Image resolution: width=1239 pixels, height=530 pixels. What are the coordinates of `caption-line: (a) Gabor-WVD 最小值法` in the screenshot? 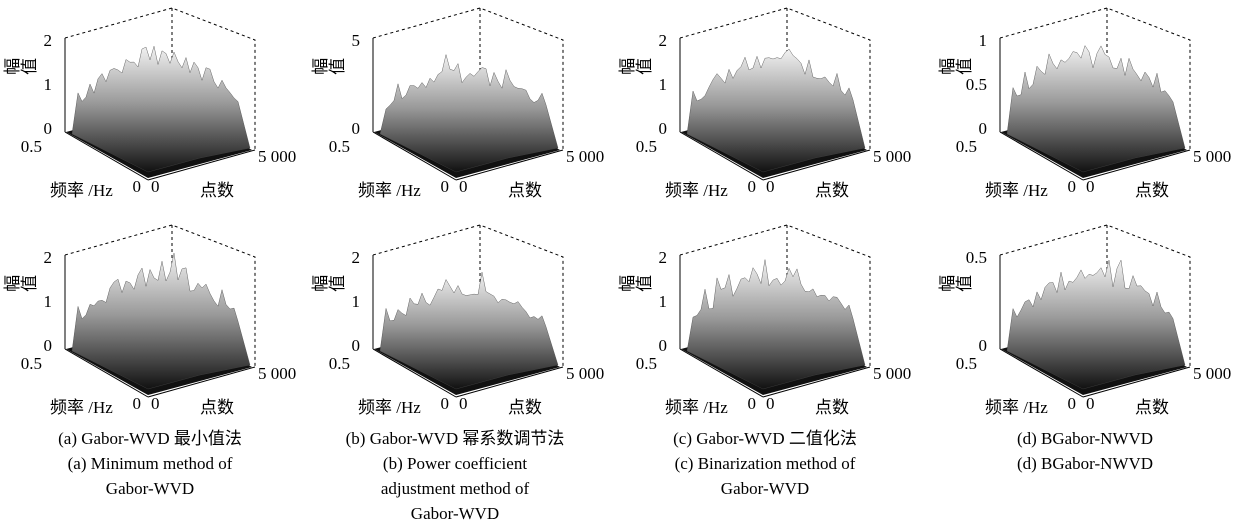 It's located at (150, 438).